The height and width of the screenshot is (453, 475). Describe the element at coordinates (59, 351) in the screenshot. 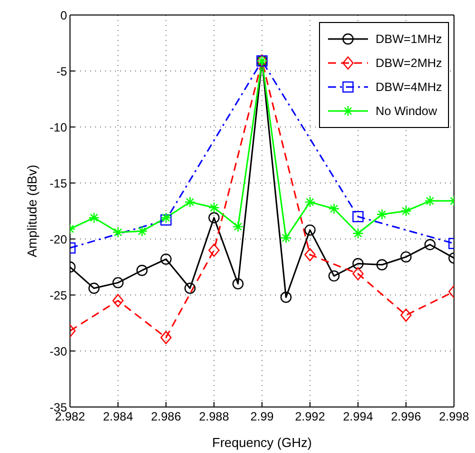

I see `y-tick-label: -30` at that location.